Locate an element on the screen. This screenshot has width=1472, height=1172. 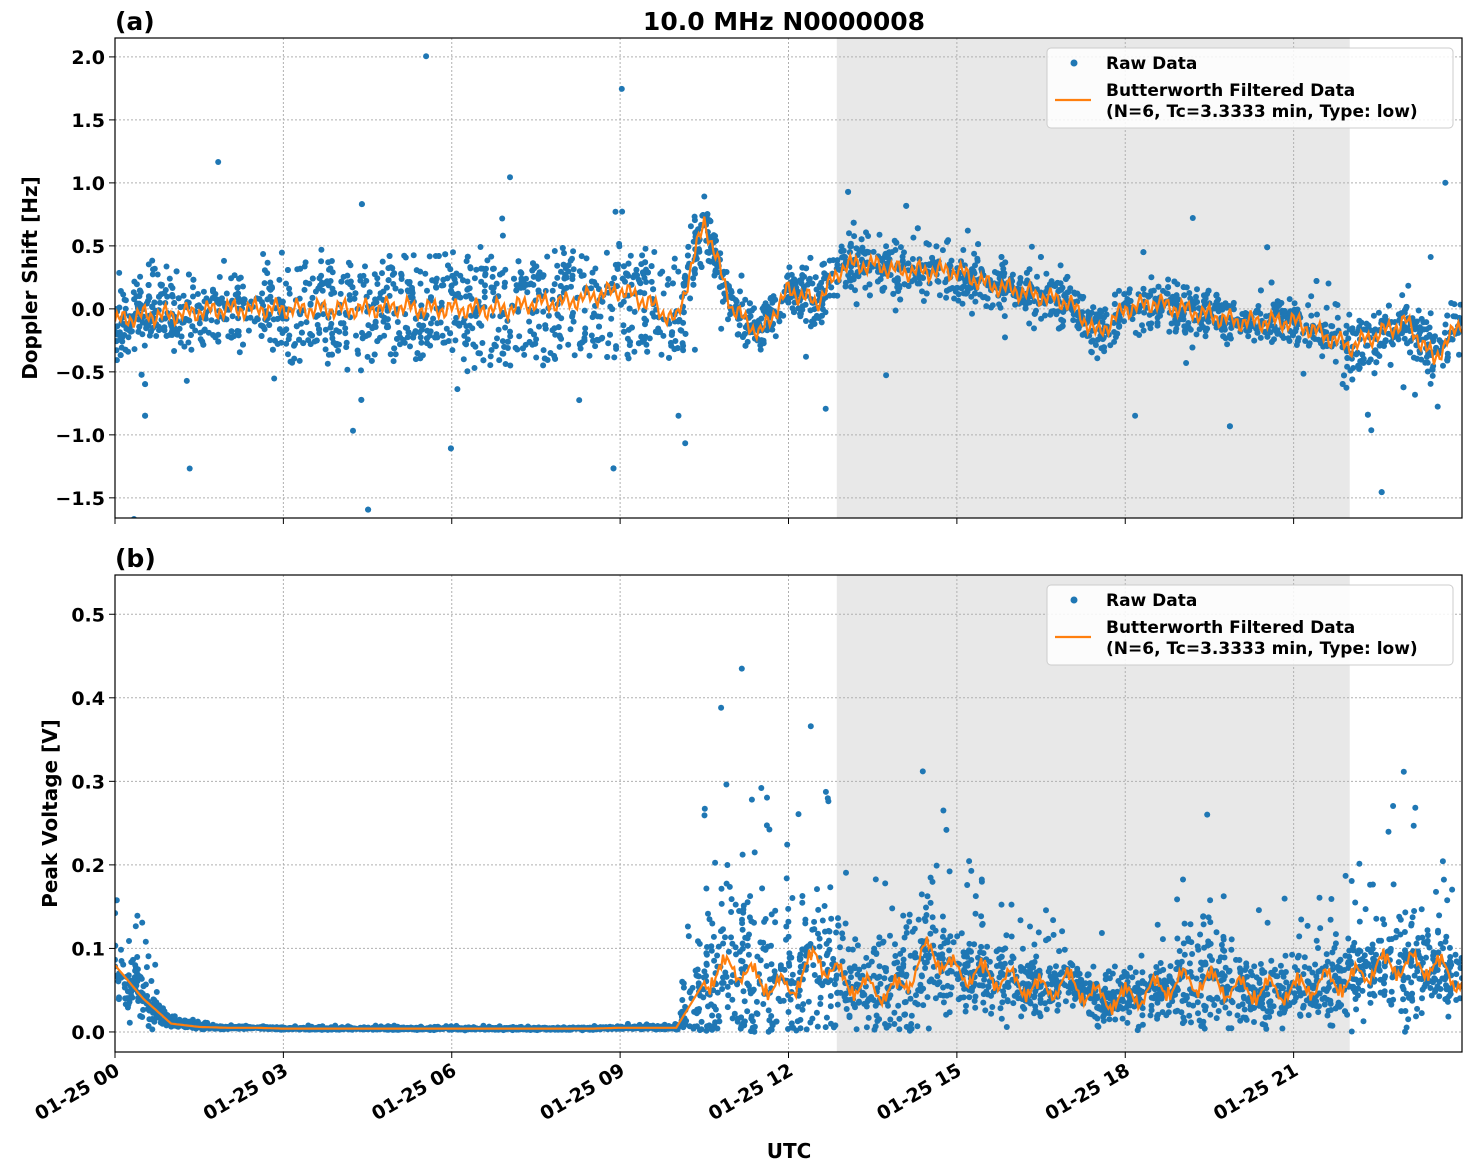
y-axis-label: Doppler Shift [Hz] is located at coordinates (30, 278).